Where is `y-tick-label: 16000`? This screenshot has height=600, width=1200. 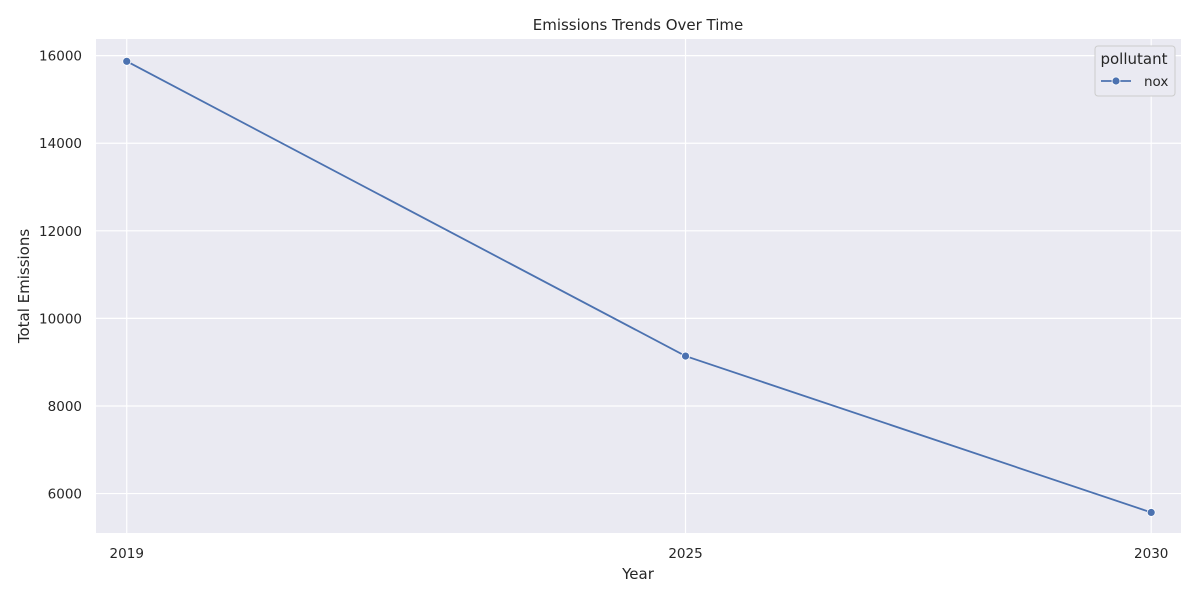
y-tick-label: 16000 is located at coordinates (60, 57).